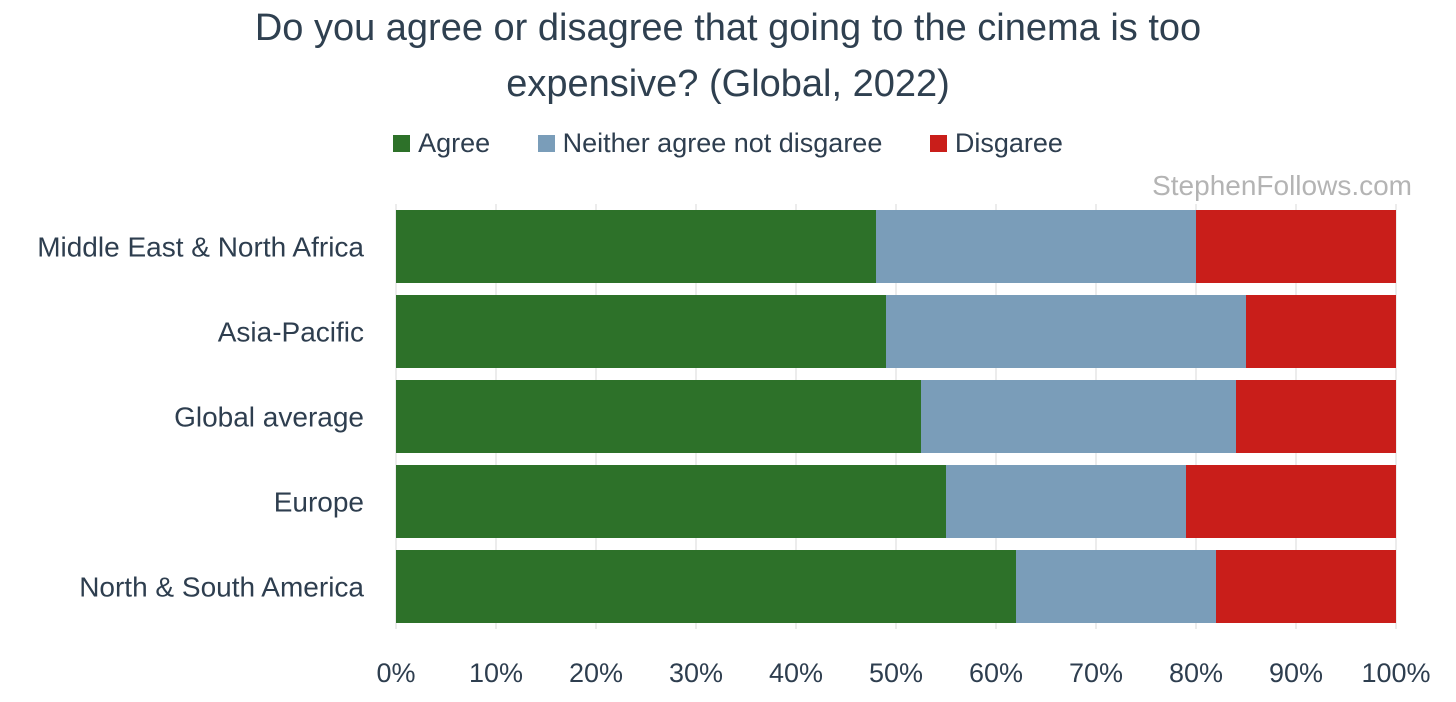 The width and height of the screenshot is (1456, 702). Describe the element at coordinates (728, 84) in the screenshot. I see `chart-title-line-2: expensive? (Global, 2022)` at that location.